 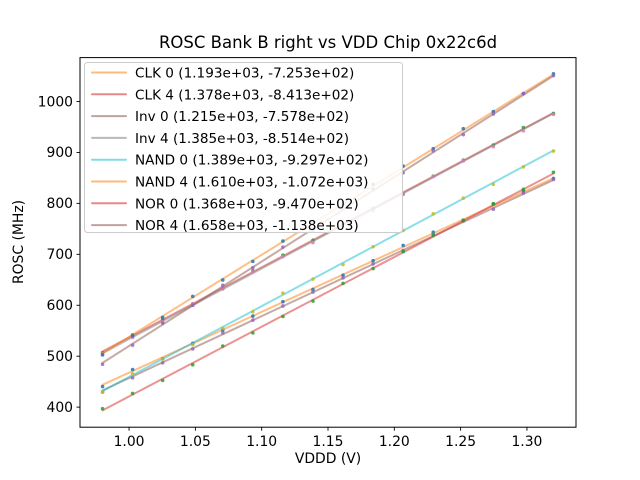 I want to click on chart-title: ROSC Bank B right vs VDD Chip 0x22c6d, so click(x=328, y=42).